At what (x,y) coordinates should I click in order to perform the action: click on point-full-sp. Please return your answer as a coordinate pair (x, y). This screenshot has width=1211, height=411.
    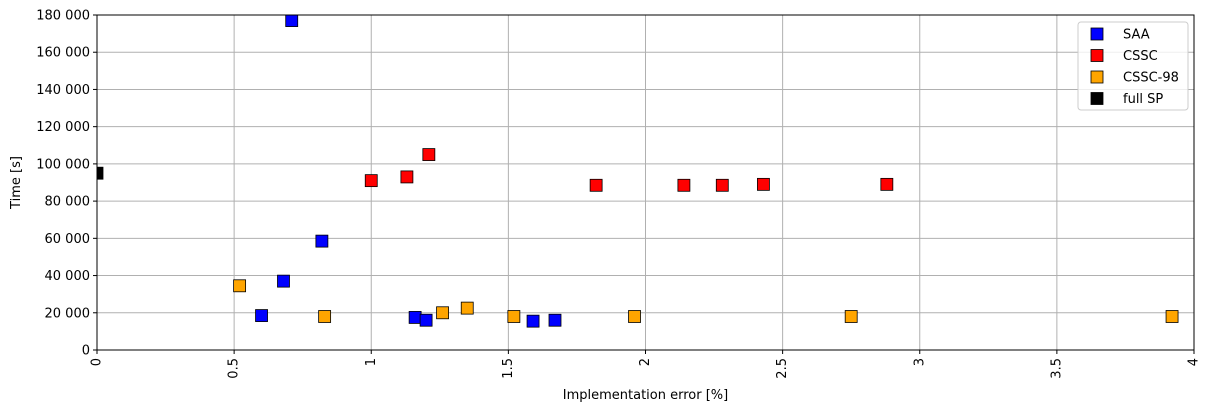
    Looking at the image, I should click on (100, 173).